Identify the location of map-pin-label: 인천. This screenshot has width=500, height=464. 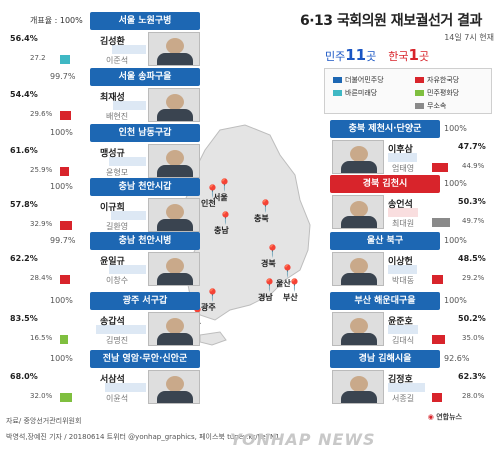
(208, 203).